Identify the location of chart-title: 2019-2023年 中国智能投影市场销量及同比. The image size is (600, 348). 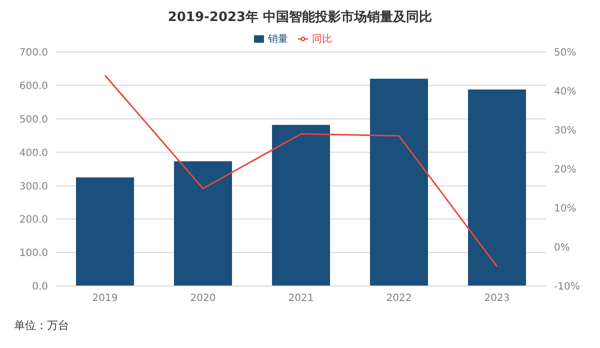
(300, 17).